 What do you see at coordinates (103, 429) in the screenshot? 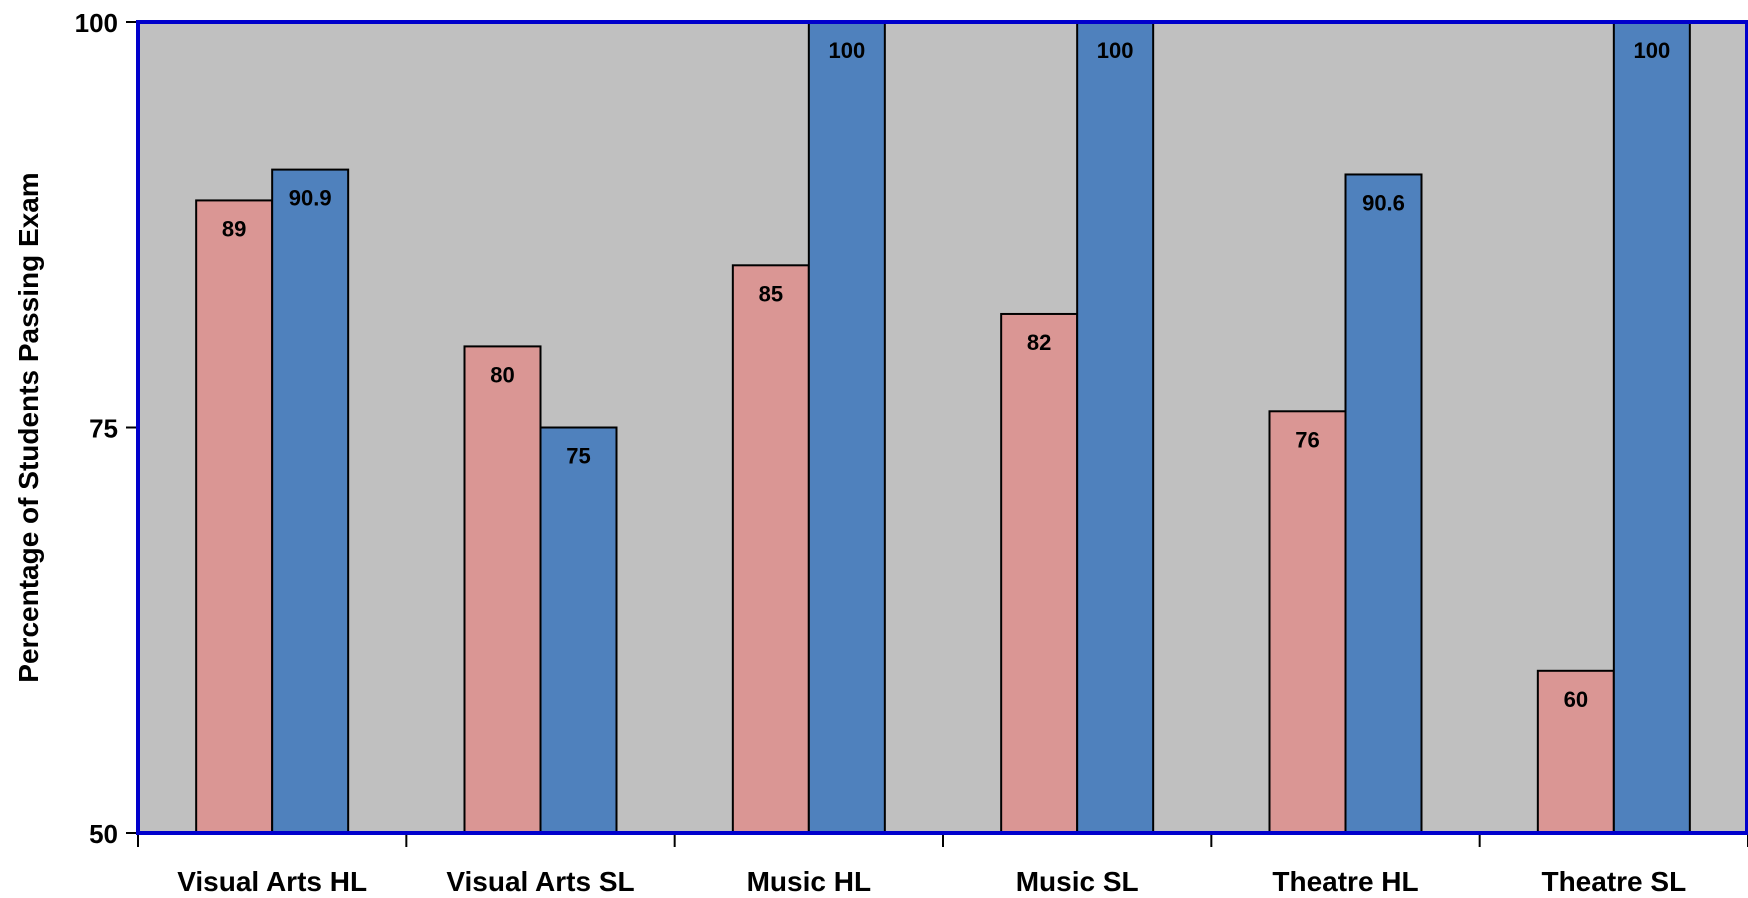
I see `y-tick-label: 75` at bounding box center [103, 429].